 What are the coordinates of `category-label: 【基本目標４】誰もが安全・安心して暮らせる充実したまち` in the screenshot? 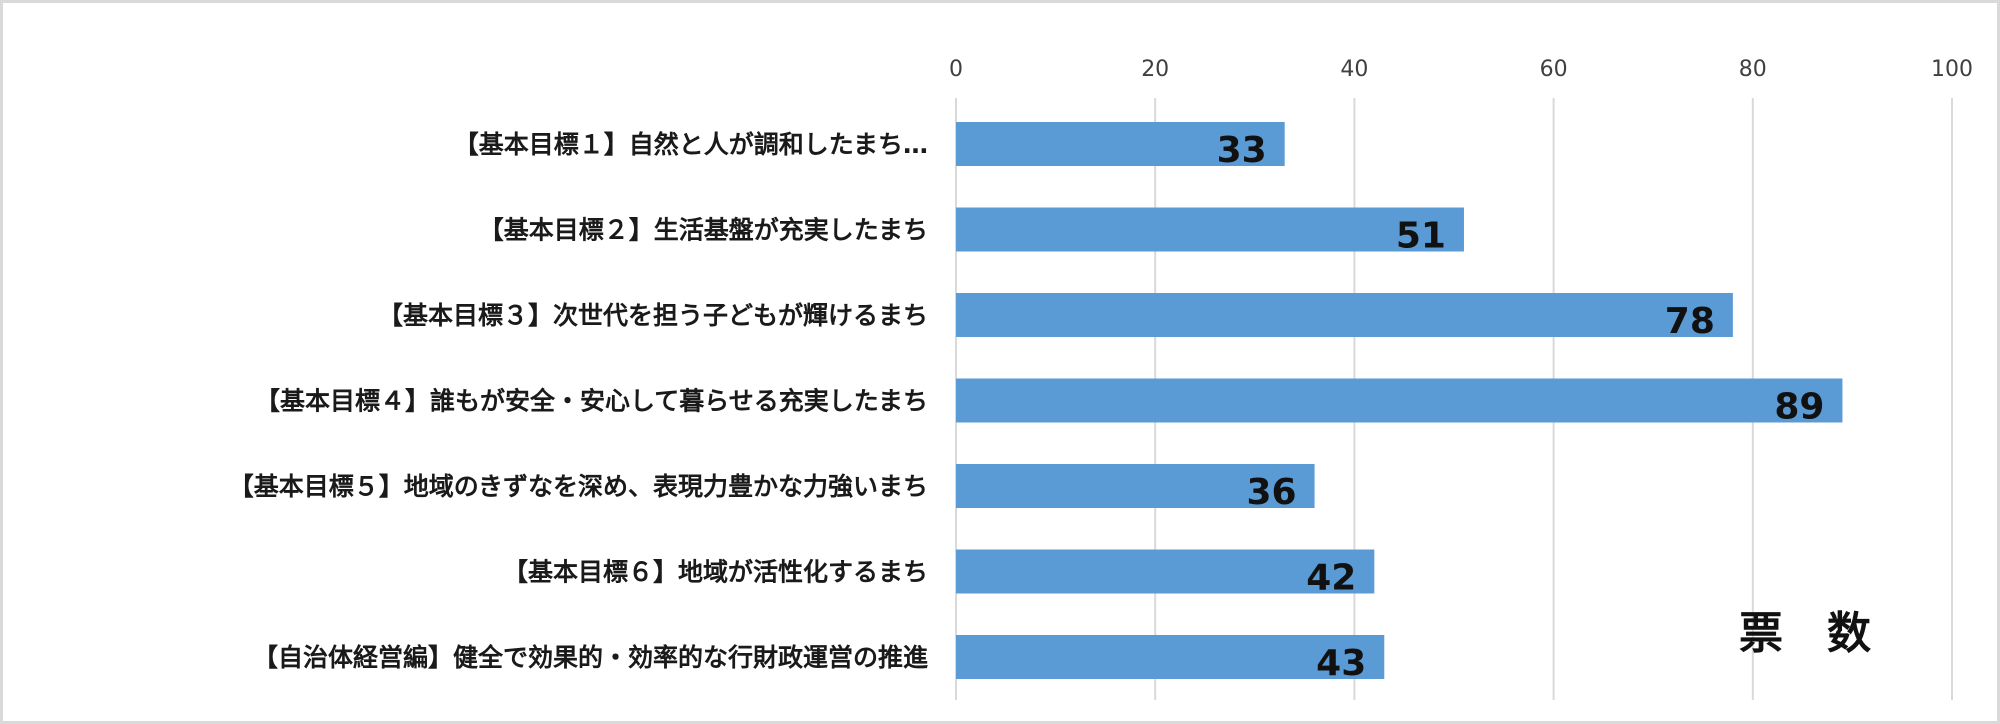 It's located at (591, 401).